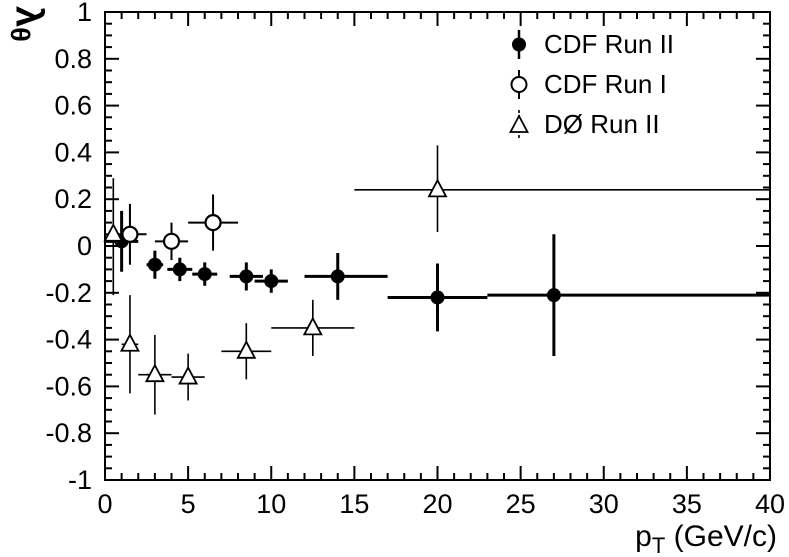  I want to click on x-tick-label: 35, so click(687, 504).